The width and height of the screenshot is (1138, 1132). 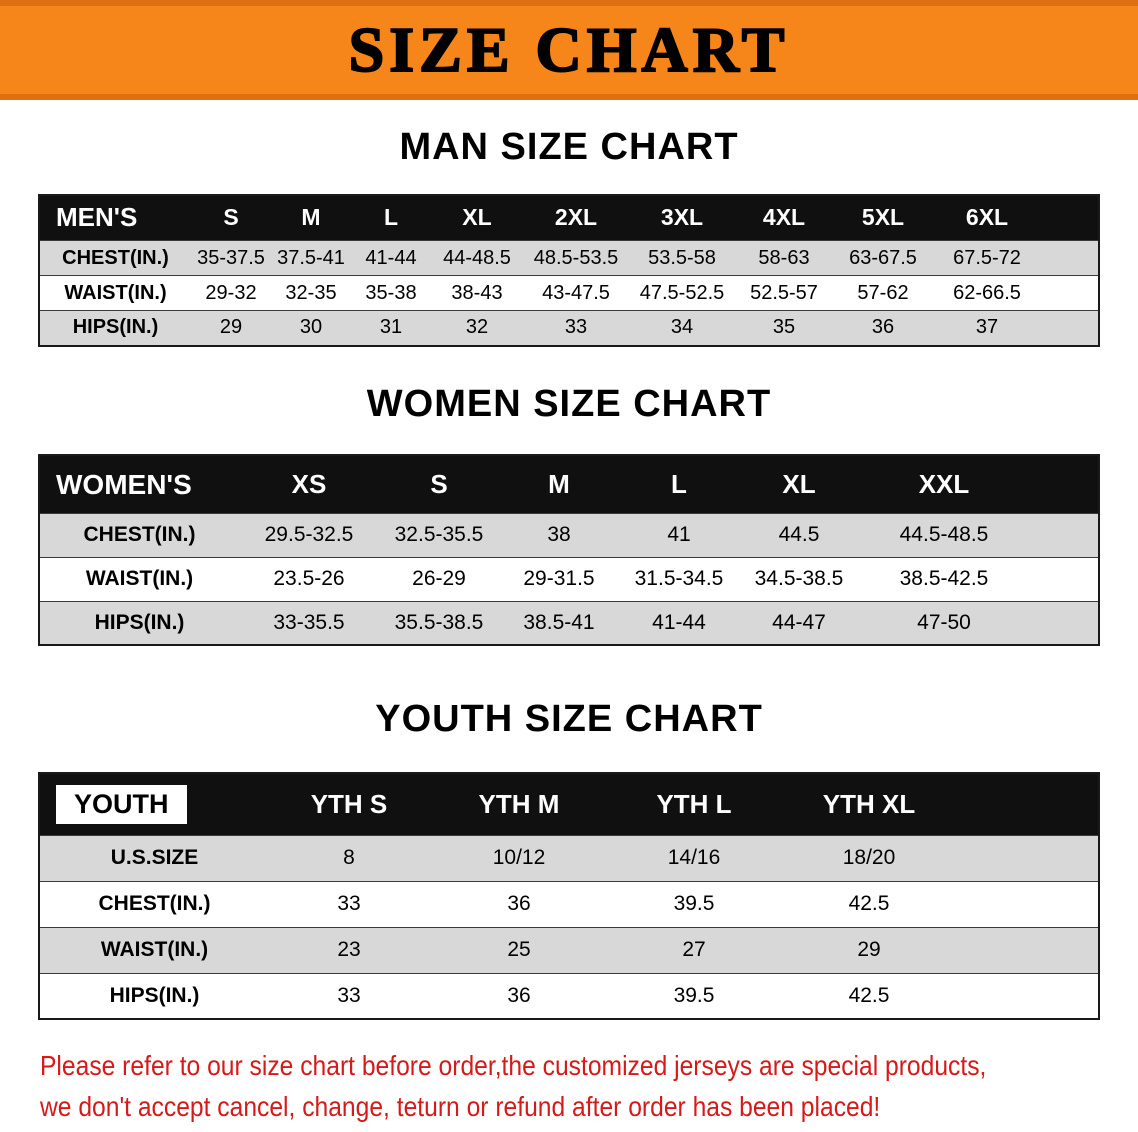 What do you see at coordinates (519, 804) in the screenshot?
I see `youth-size-header: YTH M` at bounding box center [519, 804].